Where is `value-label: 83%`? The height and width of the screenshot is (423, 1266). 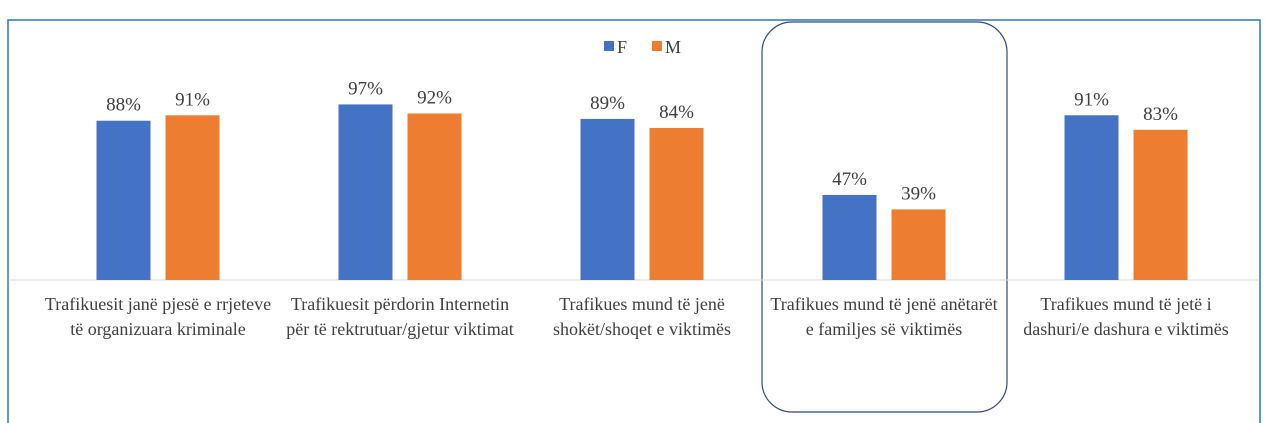 value-label: 83% is located at coordinates (1160, 114).